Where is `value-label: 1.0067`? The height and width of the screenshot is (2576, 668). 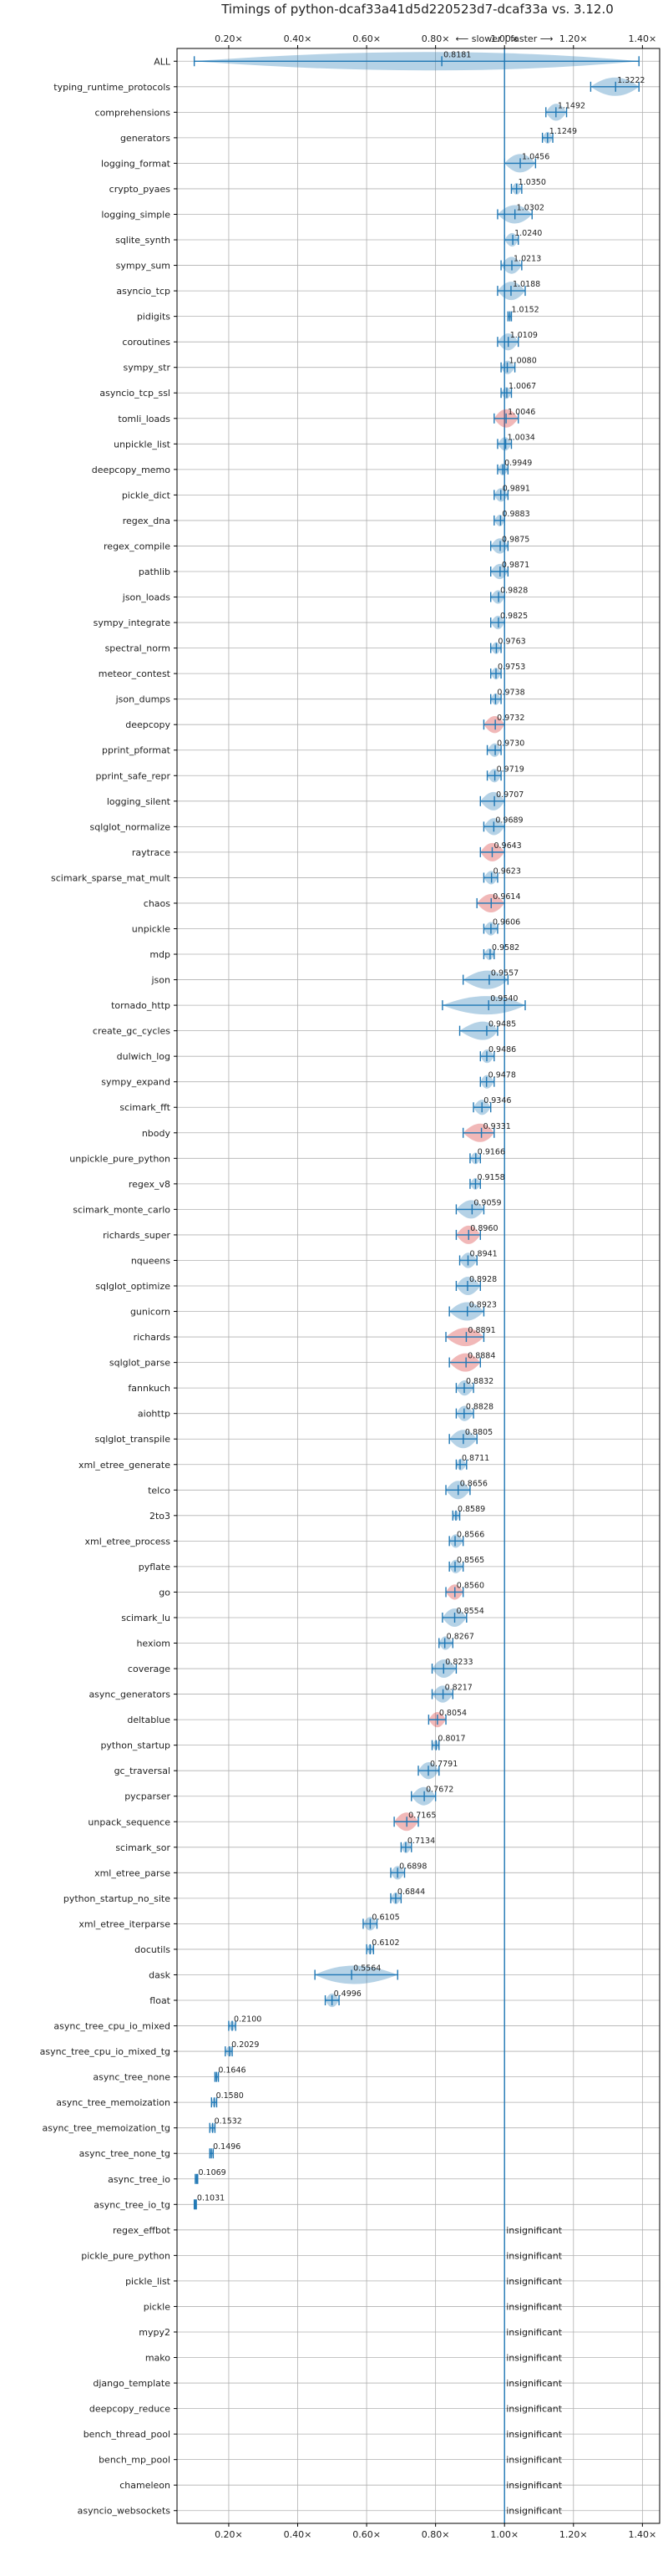 value-label: 1.0067 is located at coordinates (522, 386).